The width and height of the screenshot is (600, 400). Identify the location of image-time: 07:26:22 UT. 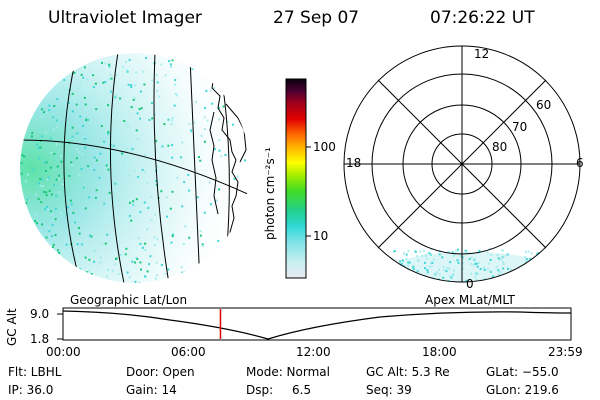
(482, 18).